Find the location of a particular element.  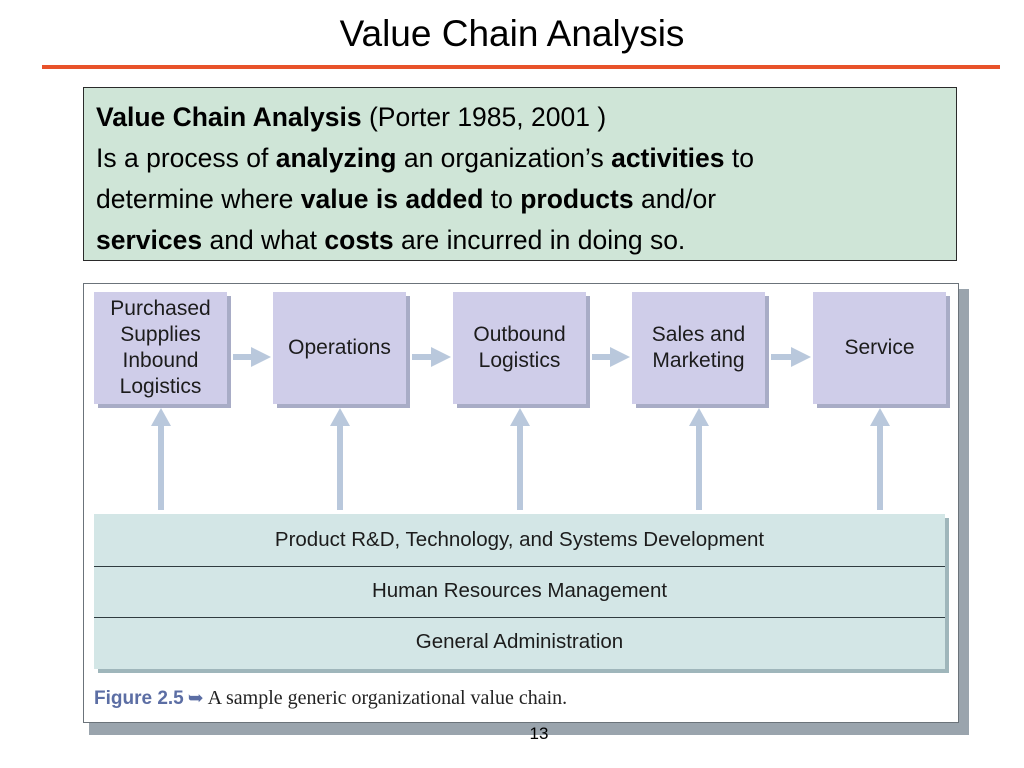

definition-line3-run: to is located at coordinates (502, 199).